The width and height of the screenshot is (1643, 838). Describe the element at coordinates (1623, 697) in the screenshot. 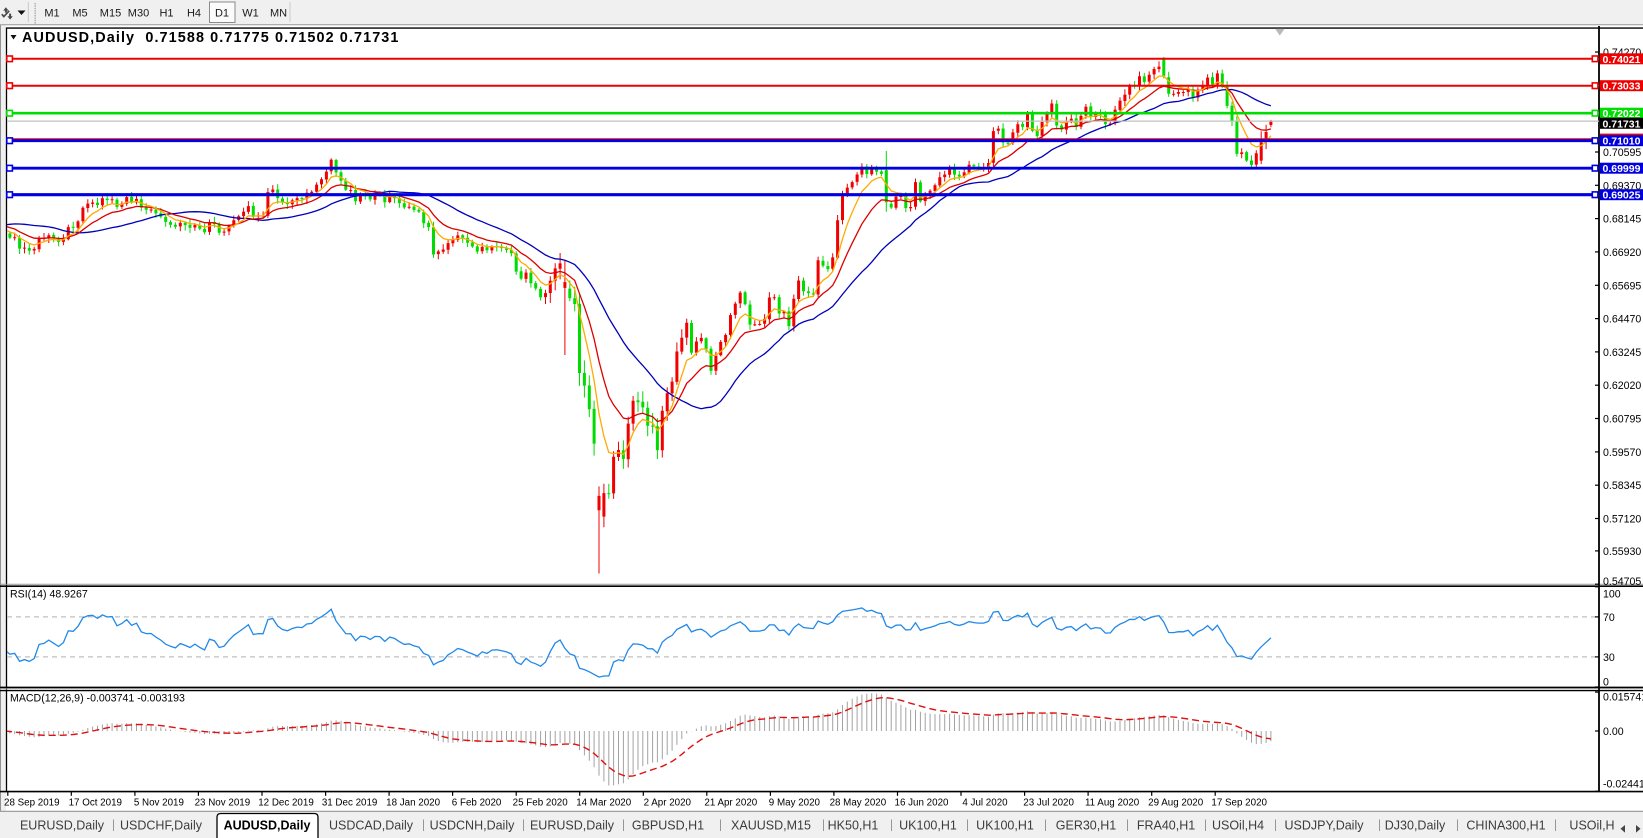

I see `svg-text: 0.015741` at that location.